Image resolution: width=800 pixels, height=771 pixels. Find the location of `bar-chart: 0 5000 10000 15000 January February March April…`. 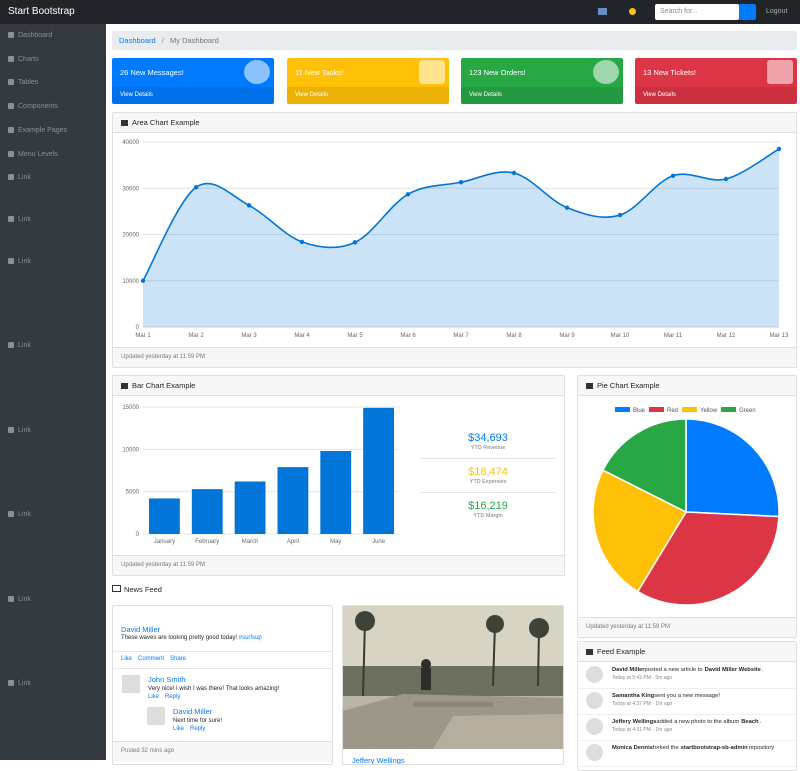

bar-chart: 0 5000 10000 15000 January February March April… is located at coordinates (261, 475).